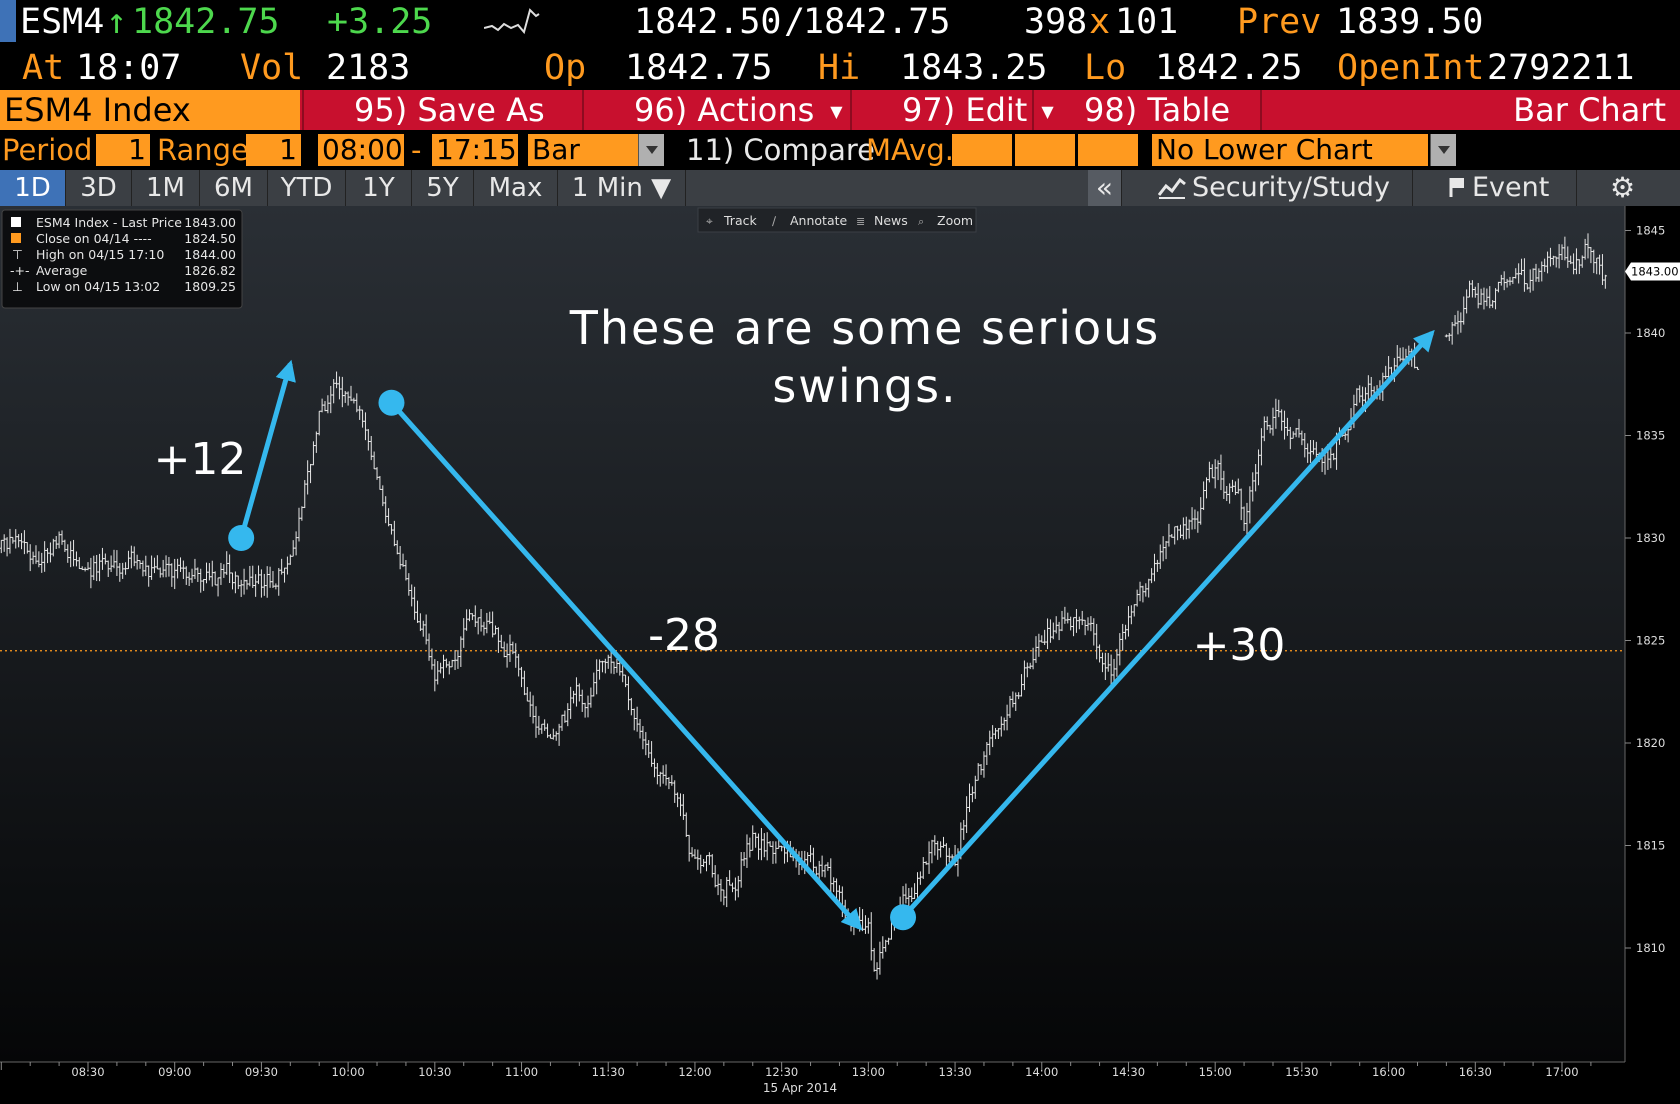 This screenshot has width=1680, height=1104. I want to click on x-tick-label: 12:00, so click(694, 1072).